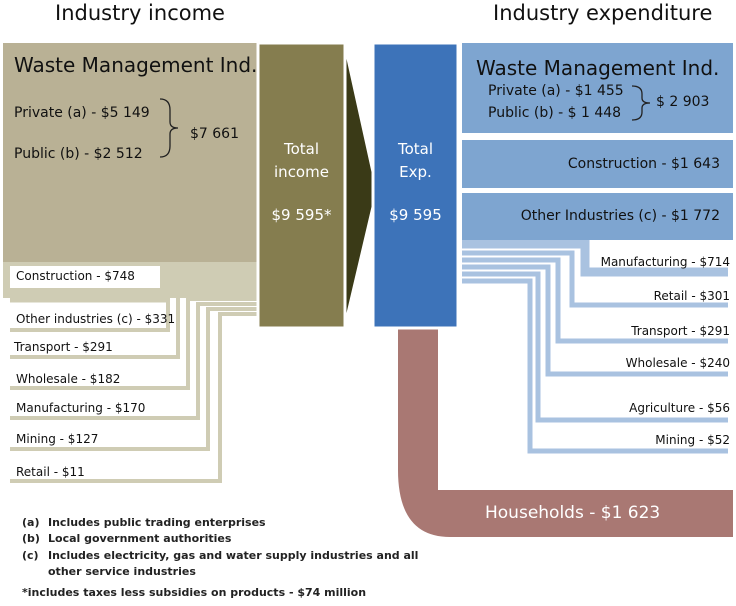 This screenshot has width=736, height=606. I want to click on exp-public: Public (b) - $ 1 448, so click(555, 113).